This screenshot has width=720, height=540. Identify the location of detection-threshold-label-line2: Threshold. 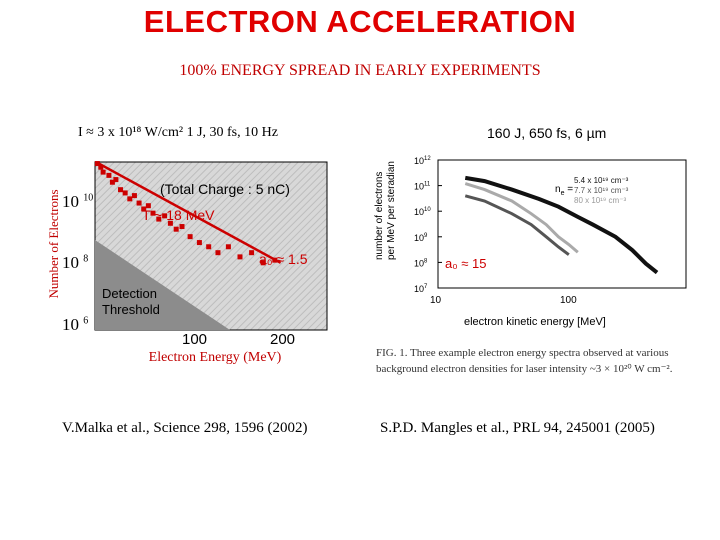
(131, 309).